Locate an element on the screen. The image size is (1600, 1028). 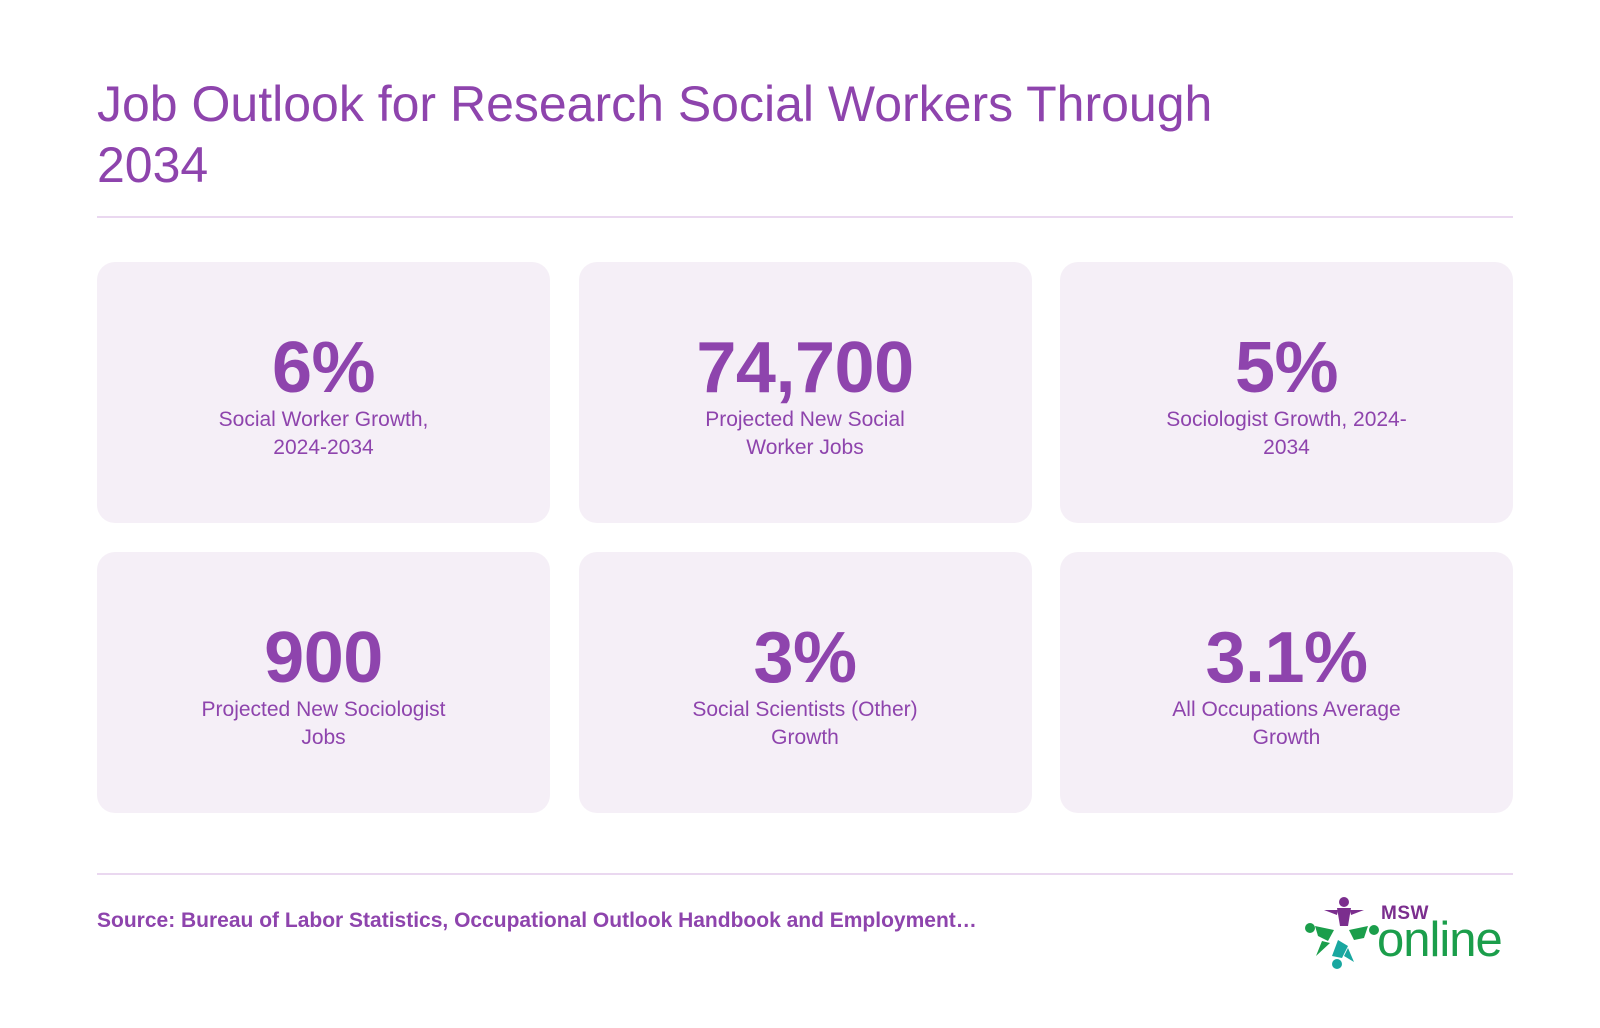
stat-card-social-worker-growth: 6% Social Worker Growth, 2024-2034 is located at coordinates (323, 392).